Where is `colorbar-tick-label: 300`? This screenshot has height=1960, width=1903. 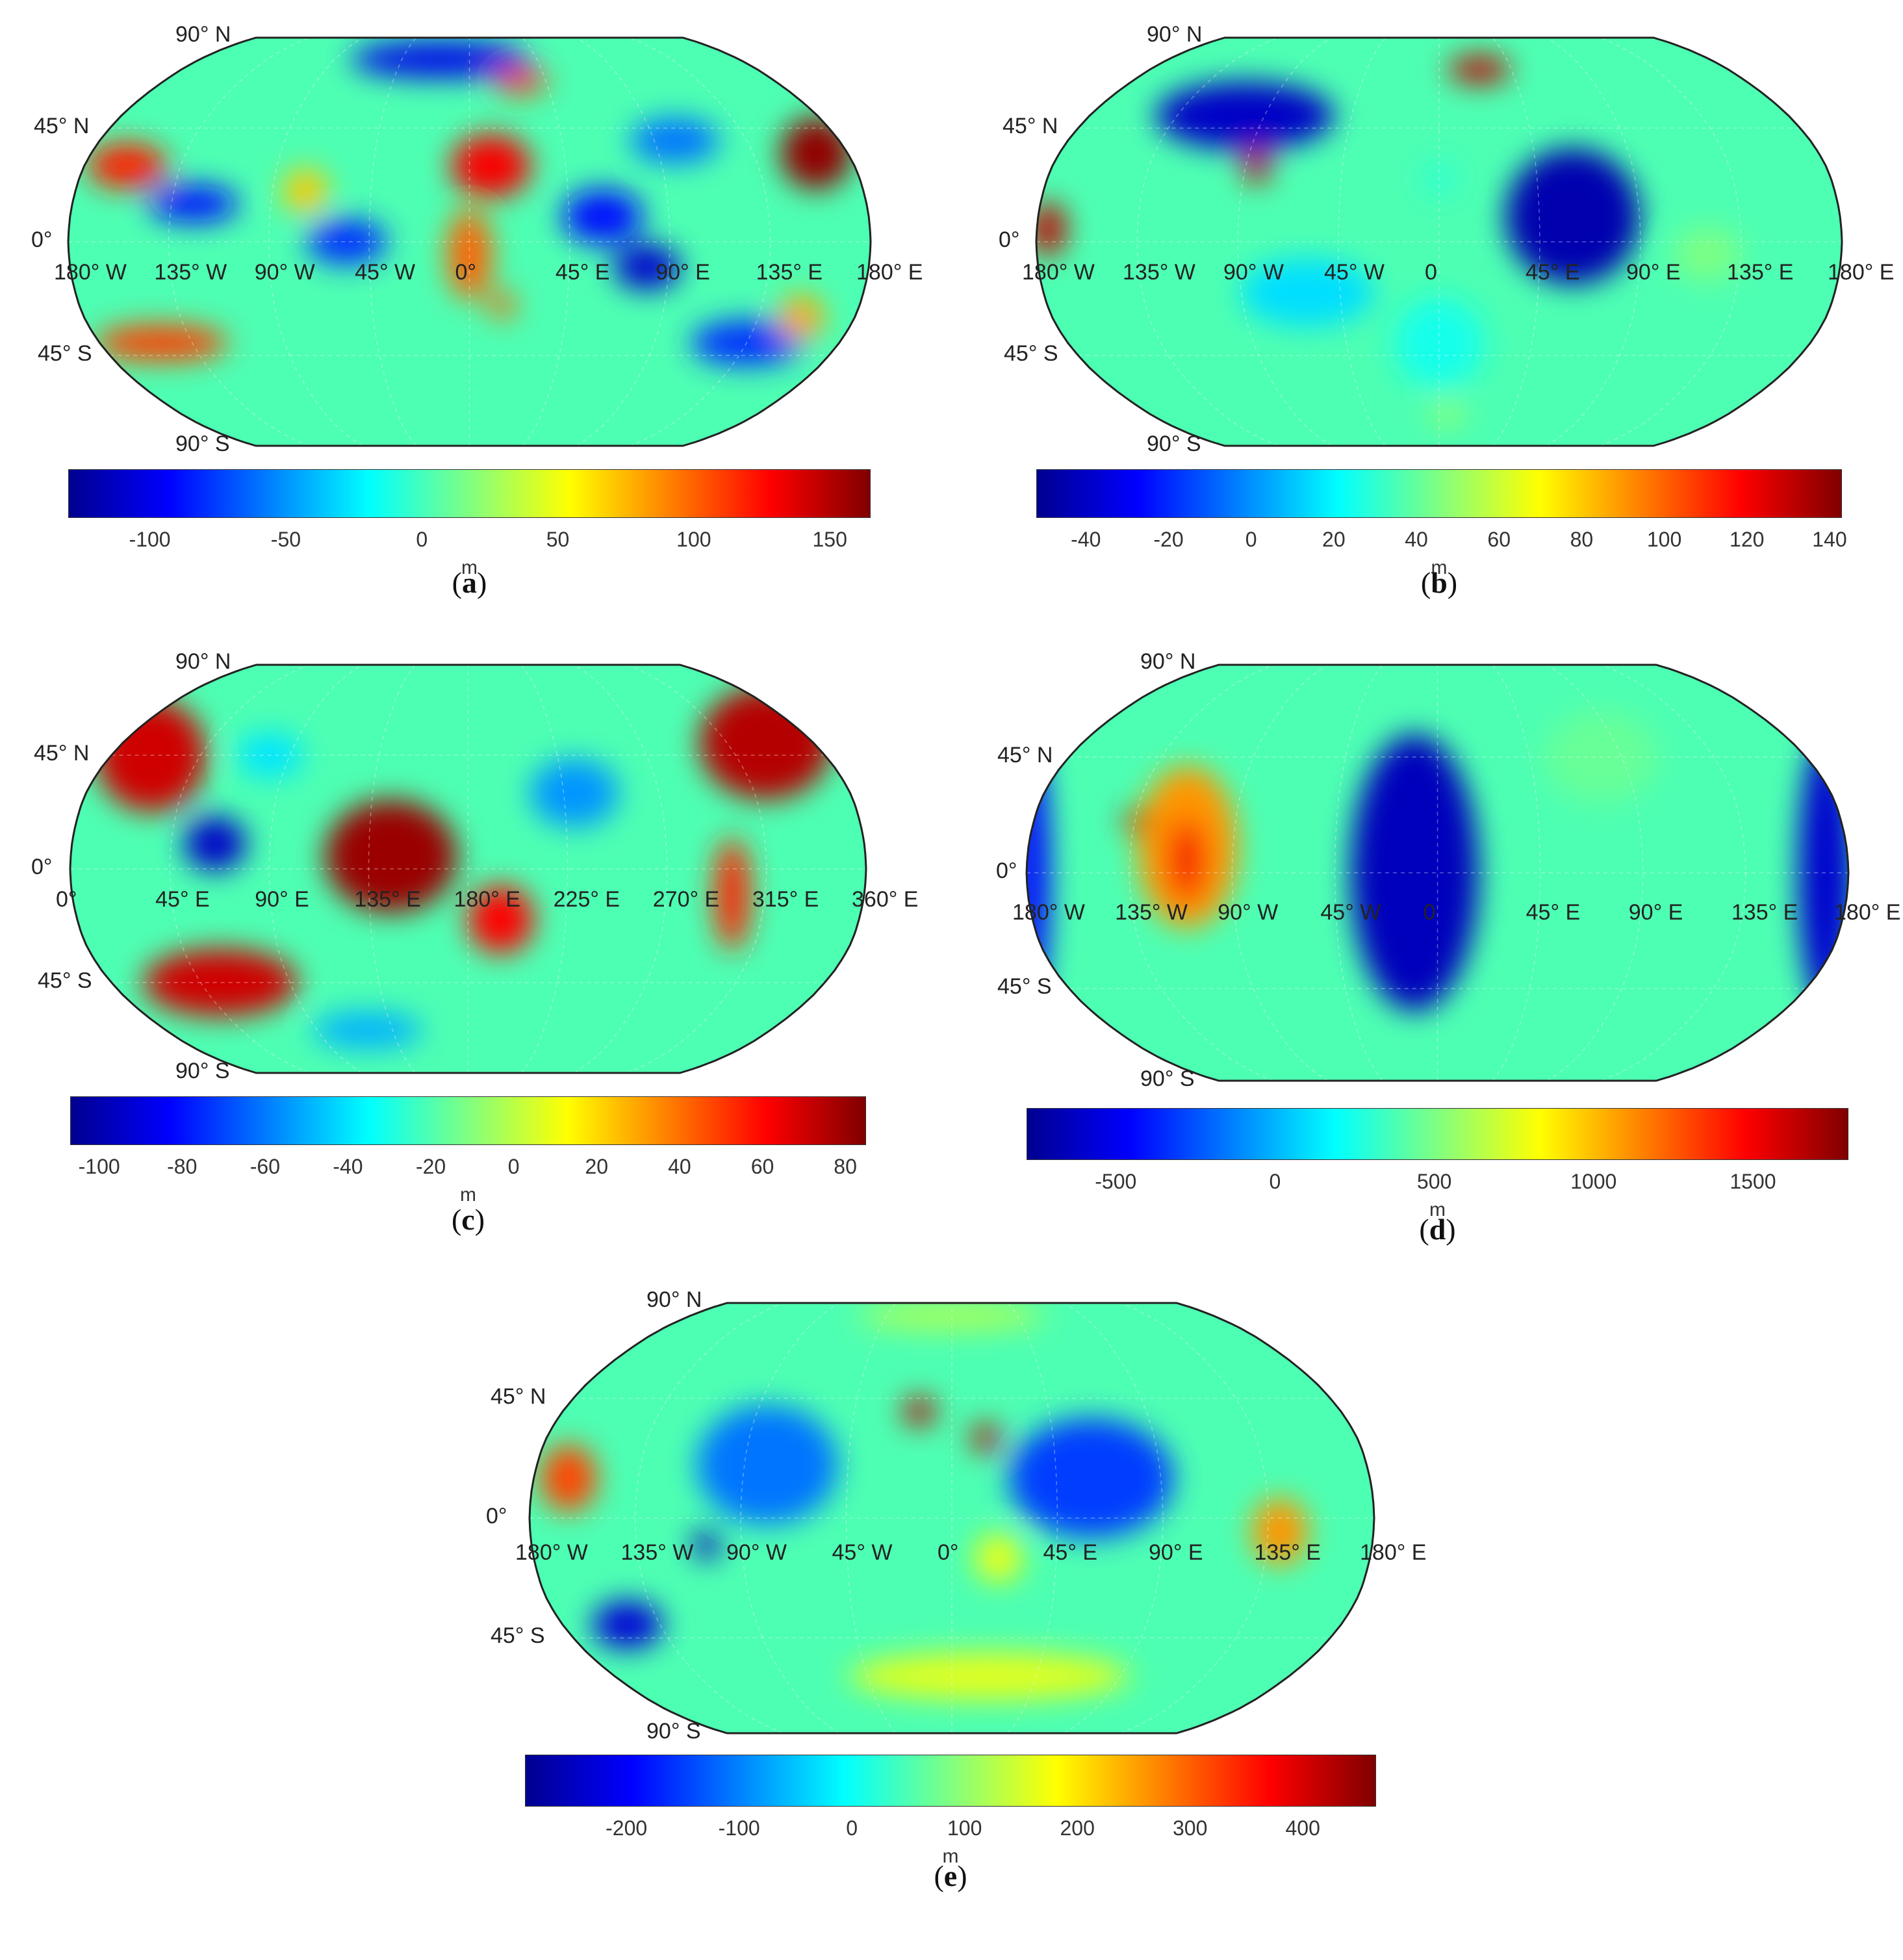 colorbar-tick-label: 300 is located at coordinates (1190, 1828).